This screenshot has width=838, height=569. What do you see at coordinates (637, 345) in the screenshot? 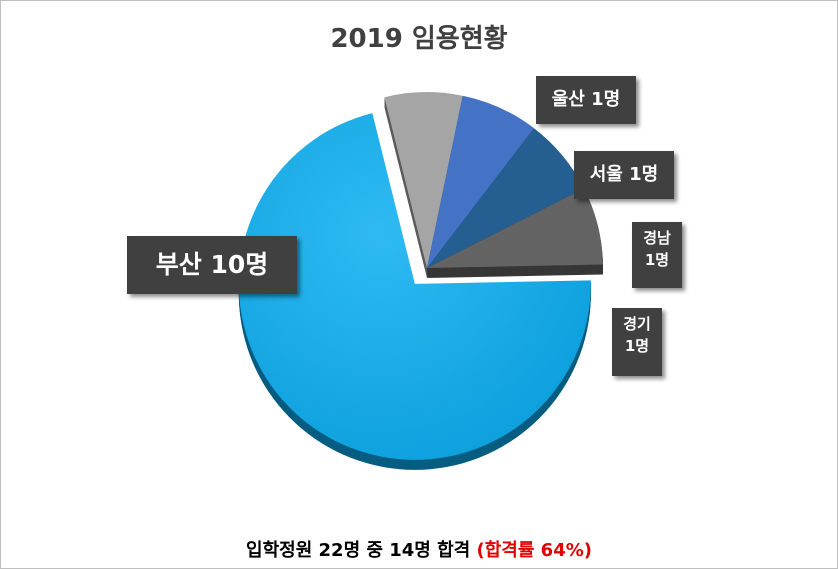
I see `label-gyeonggi-count: 1명` at bounding box center [637, 345].